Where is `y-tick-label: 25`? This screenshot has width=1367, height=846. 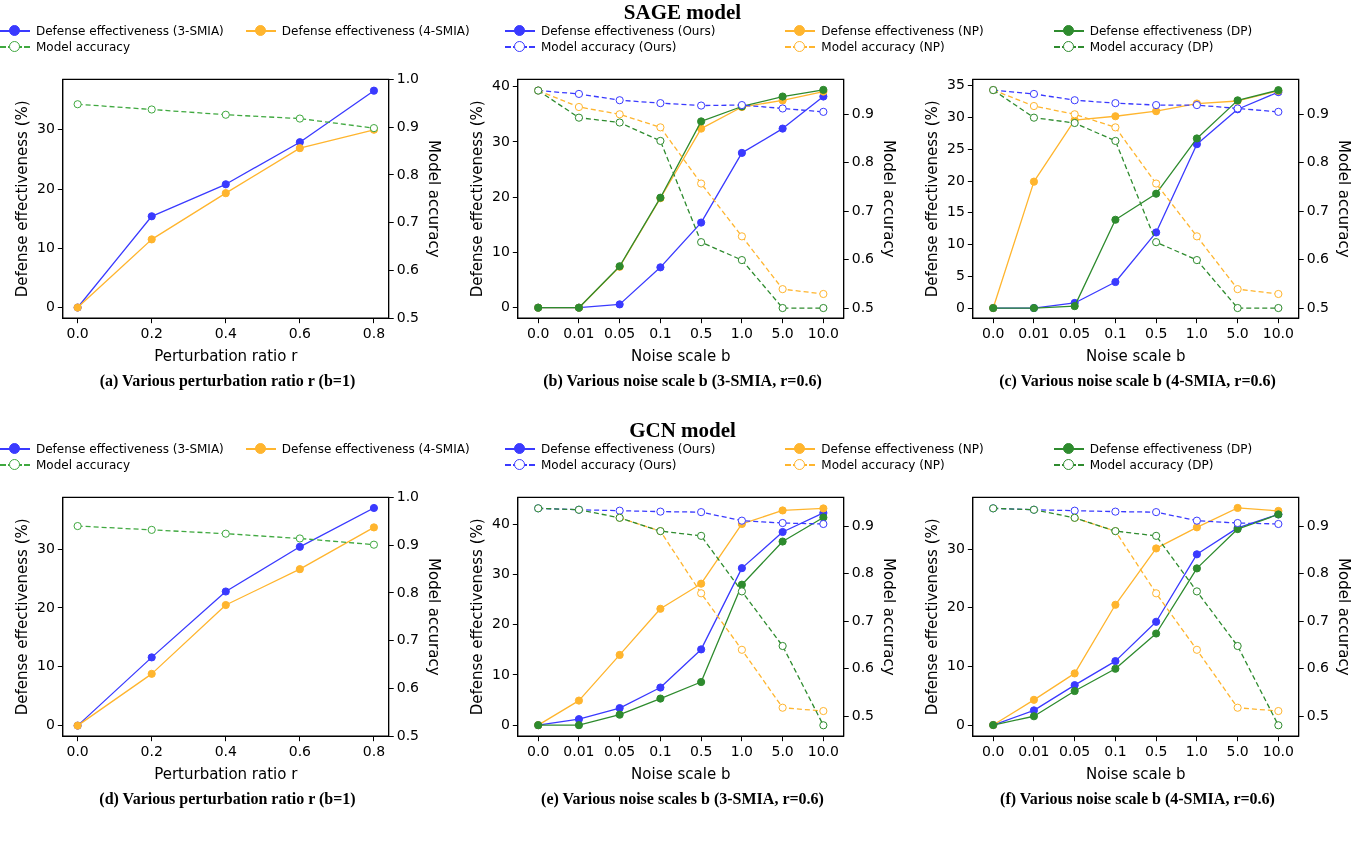
y-tick-label: 25 is located at coordinates (955, 147).